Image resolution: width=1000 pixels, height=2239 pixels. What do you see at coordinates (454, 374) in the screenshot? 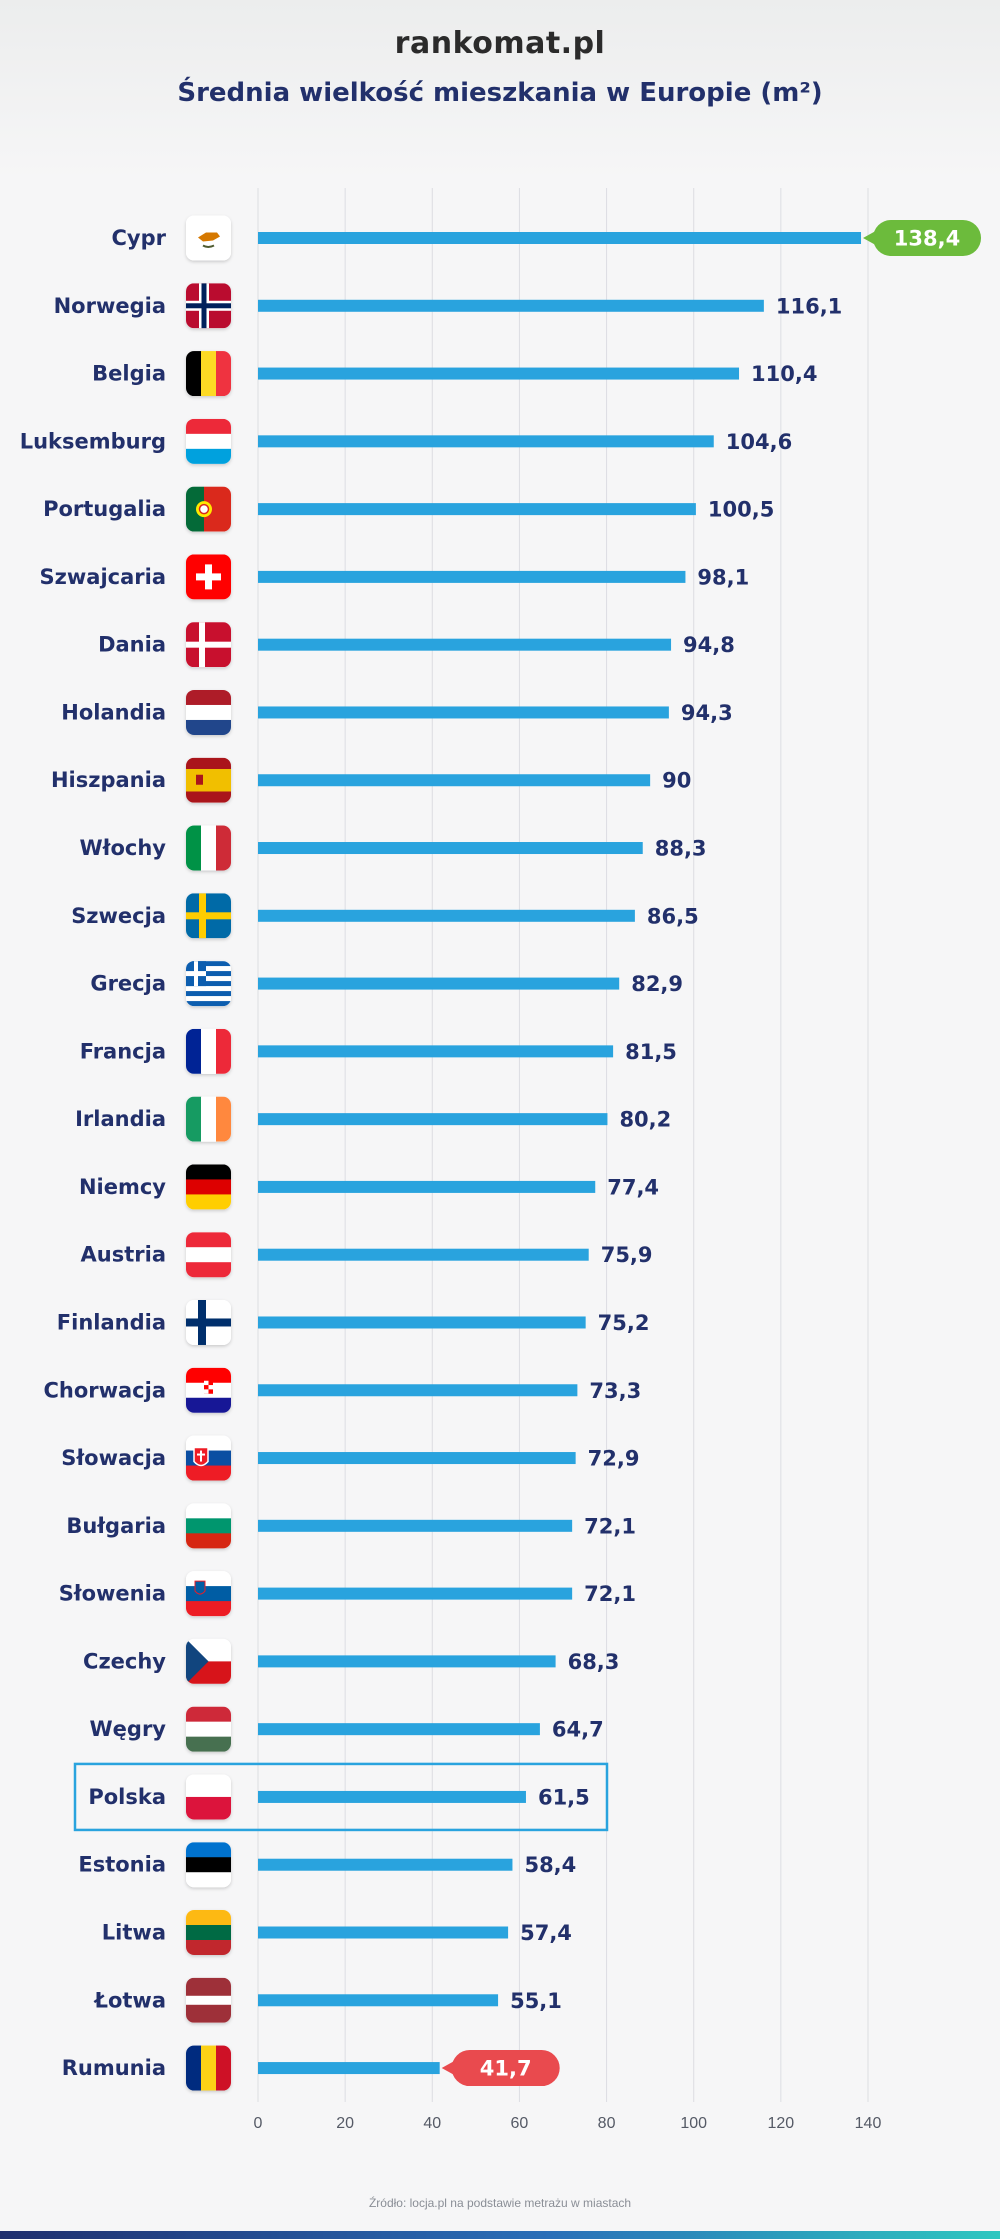
I see `bar-row: Belgia 110,4` at bounding box center [454, 374].